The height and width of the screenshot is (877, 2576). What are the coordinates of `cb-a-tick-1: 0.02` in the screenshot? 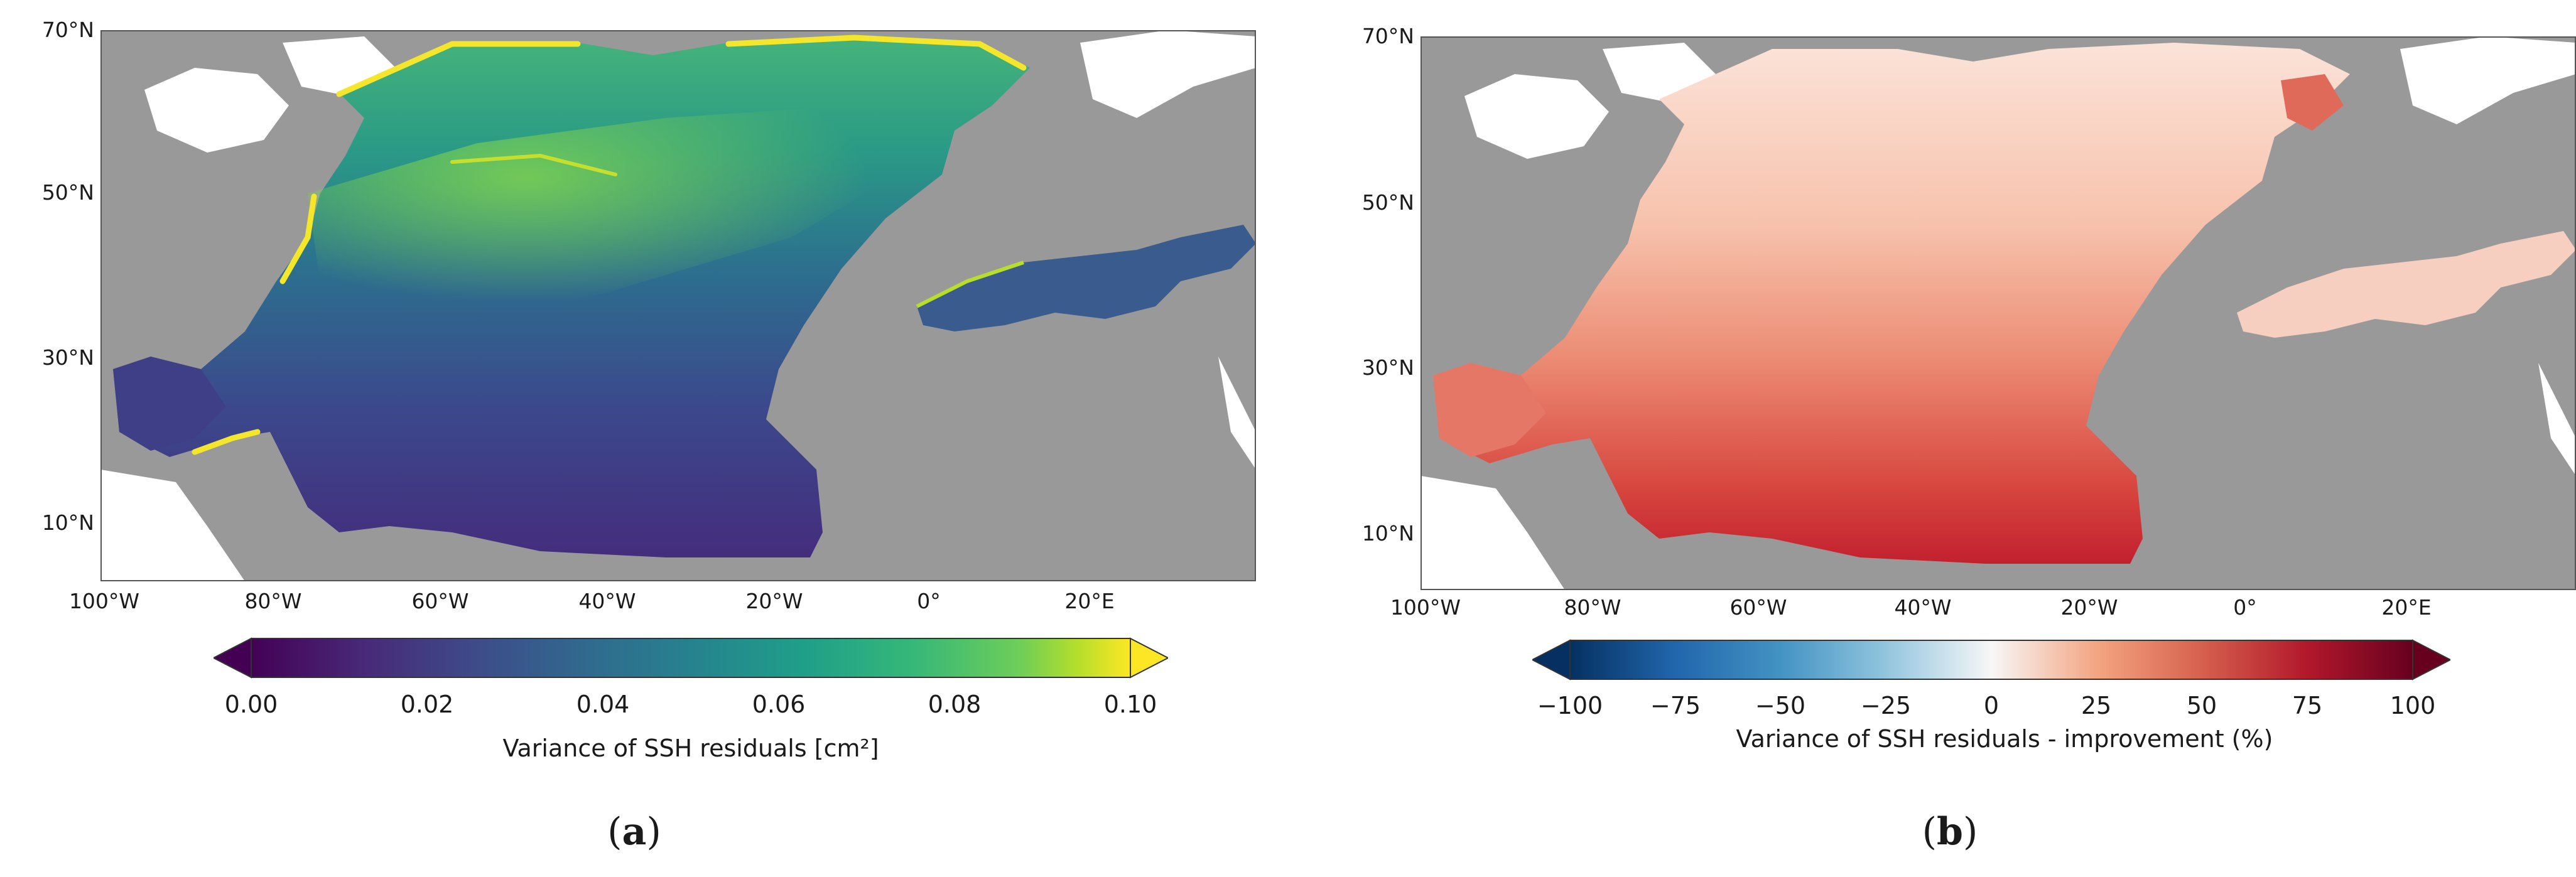 It's located at (427, 704).